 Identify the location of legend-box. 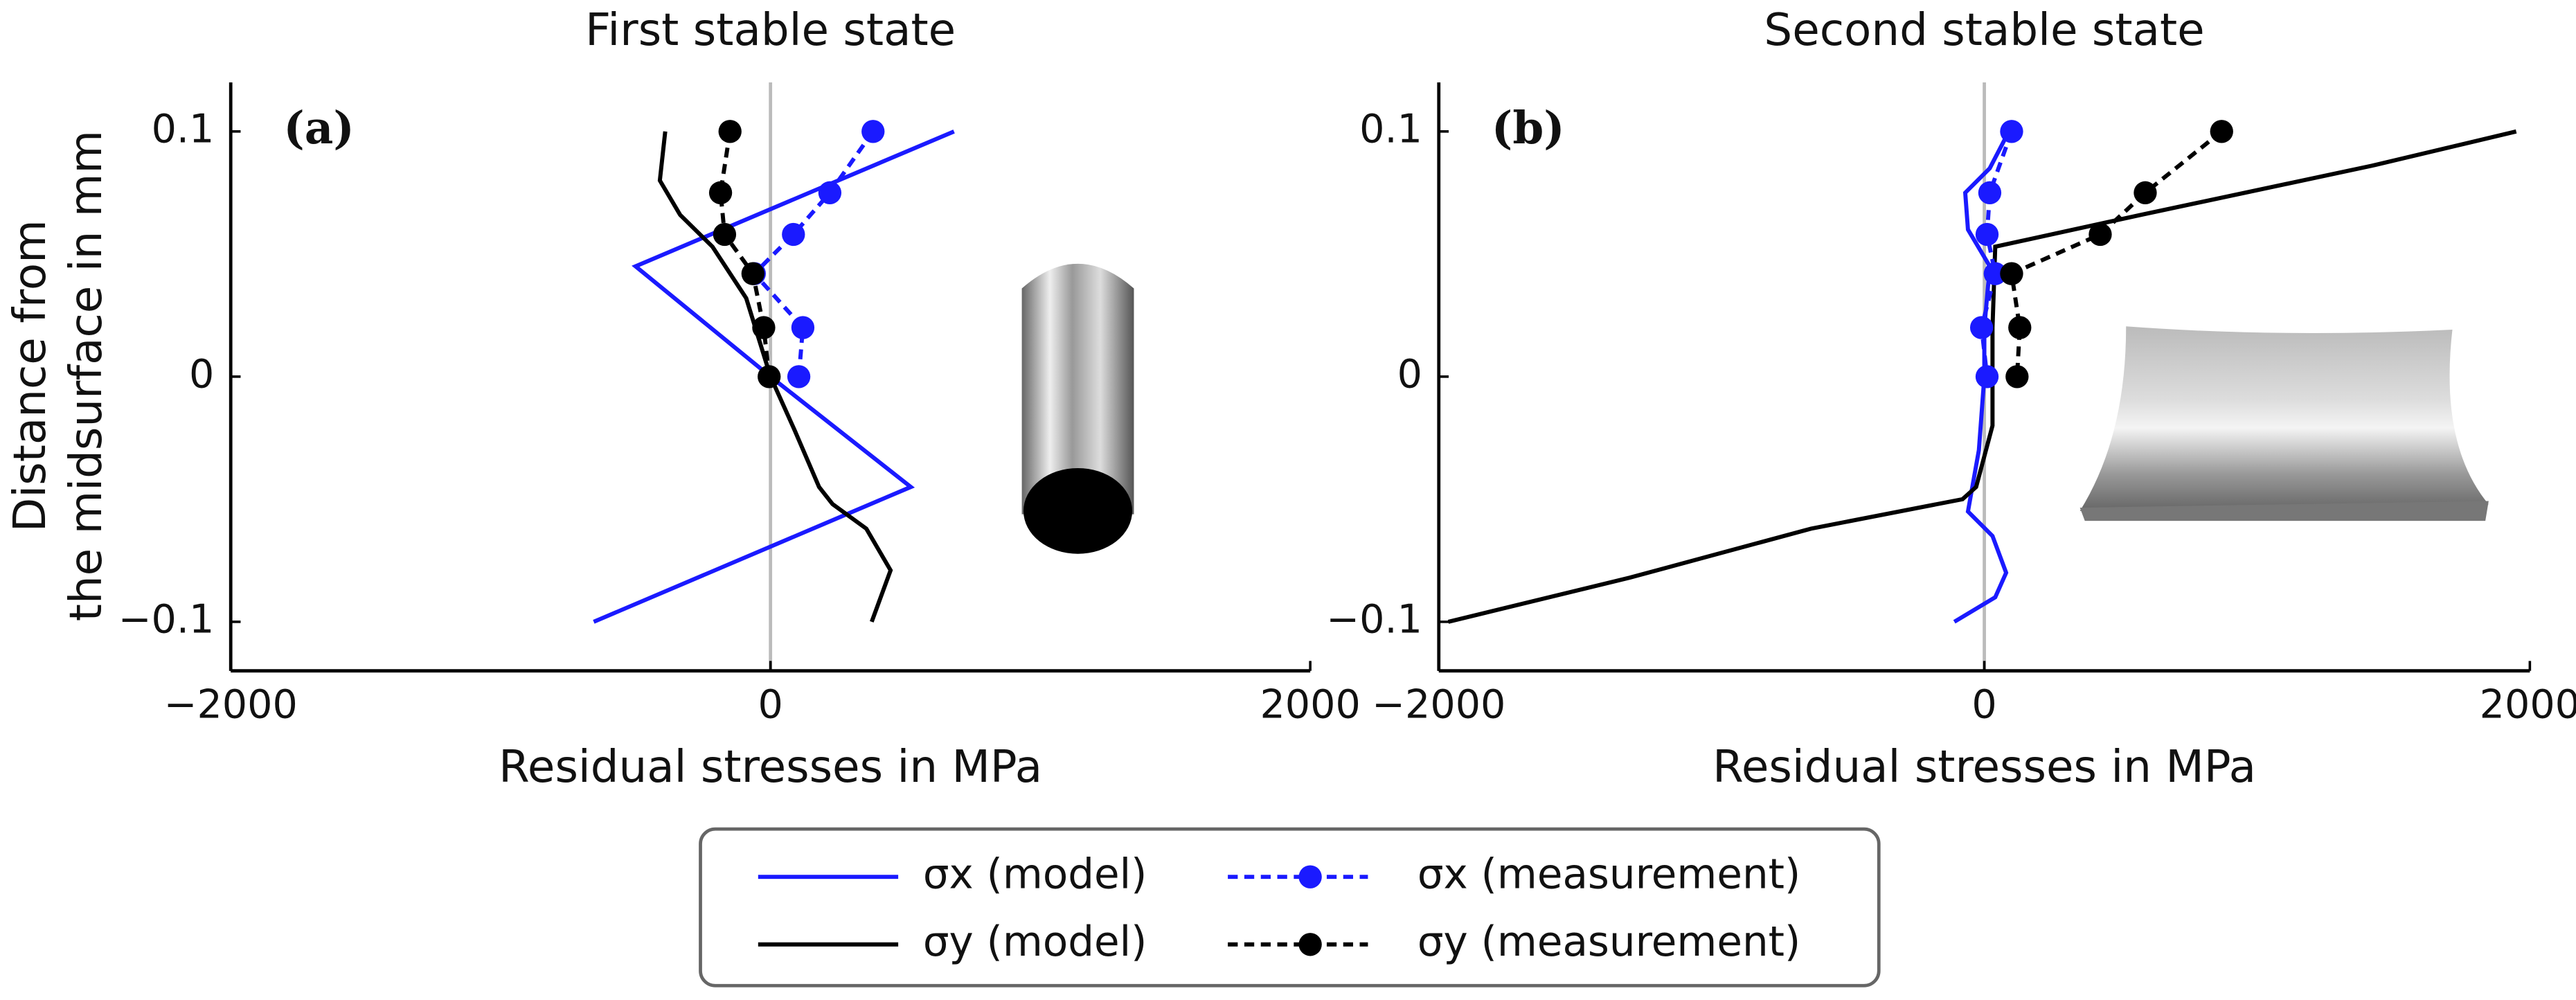
(1290, 908).